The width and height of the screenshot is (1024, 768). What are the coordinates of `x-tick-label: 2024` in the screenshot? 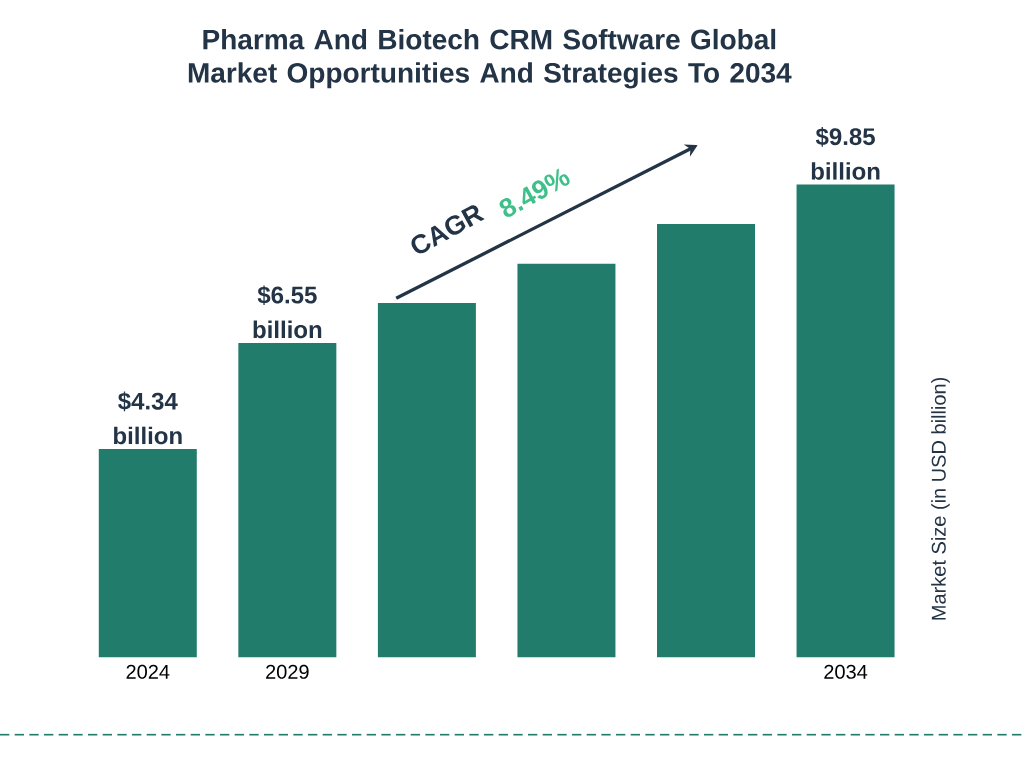 It's located at (148, 671).